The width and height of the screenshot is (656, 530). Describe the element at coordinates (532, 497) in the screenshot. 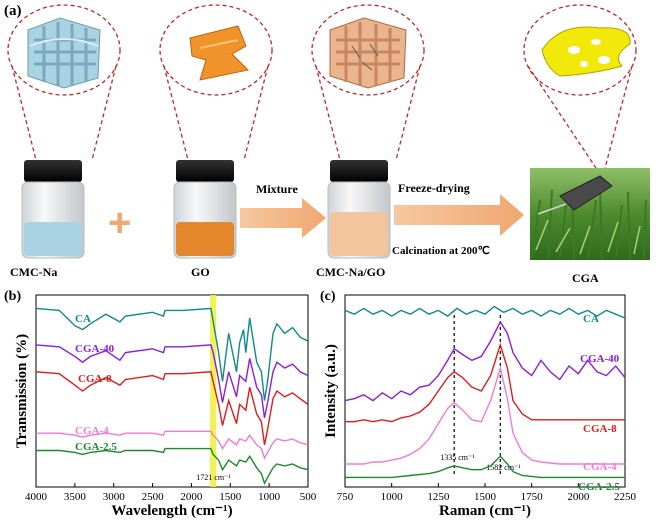

I see `x-tick-label: 1750` at that location.